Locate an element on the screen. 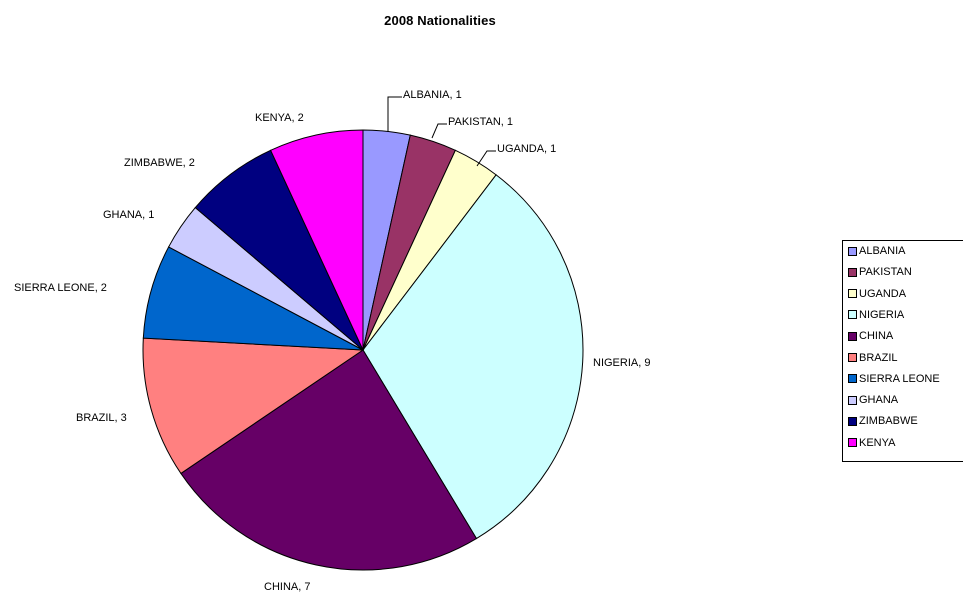 This screenshot has width=963, height=594. data-label-kenya: KENYA, 2 is located at coordinates (279, 118).